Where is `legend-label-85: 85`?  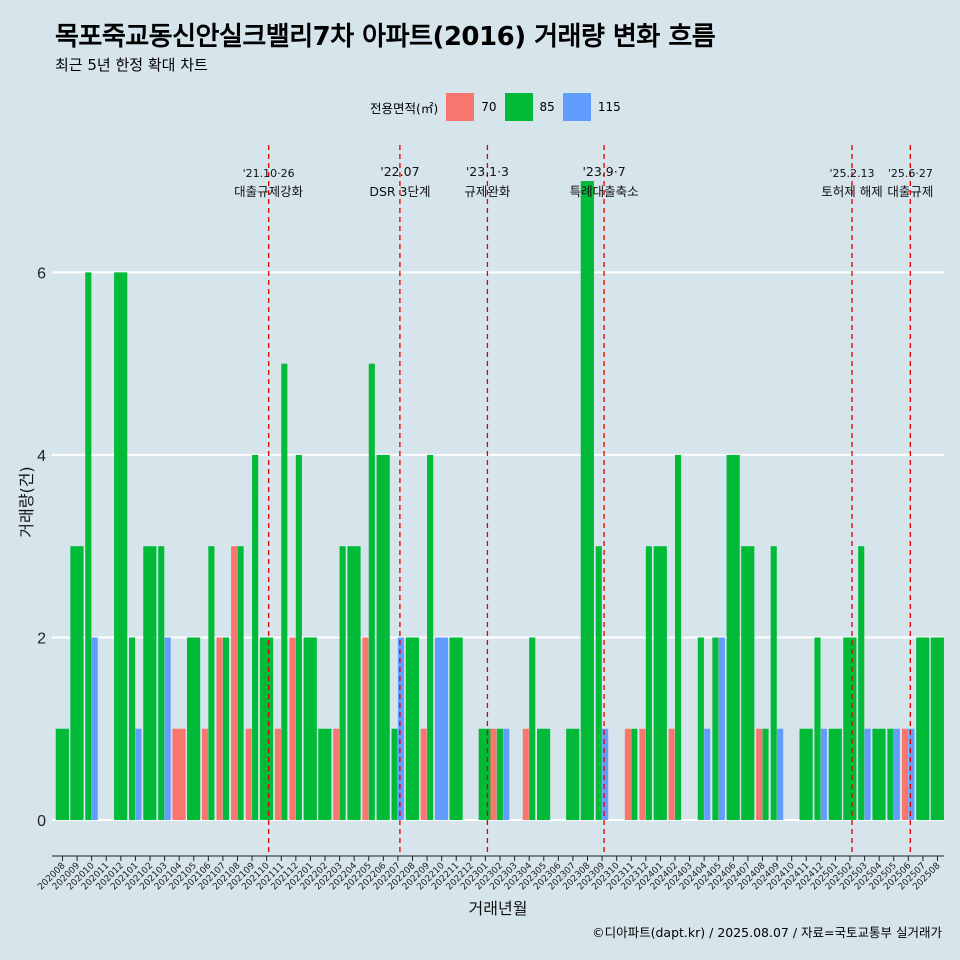 legend-label-85: 85 is located at coordinates (547, 107).